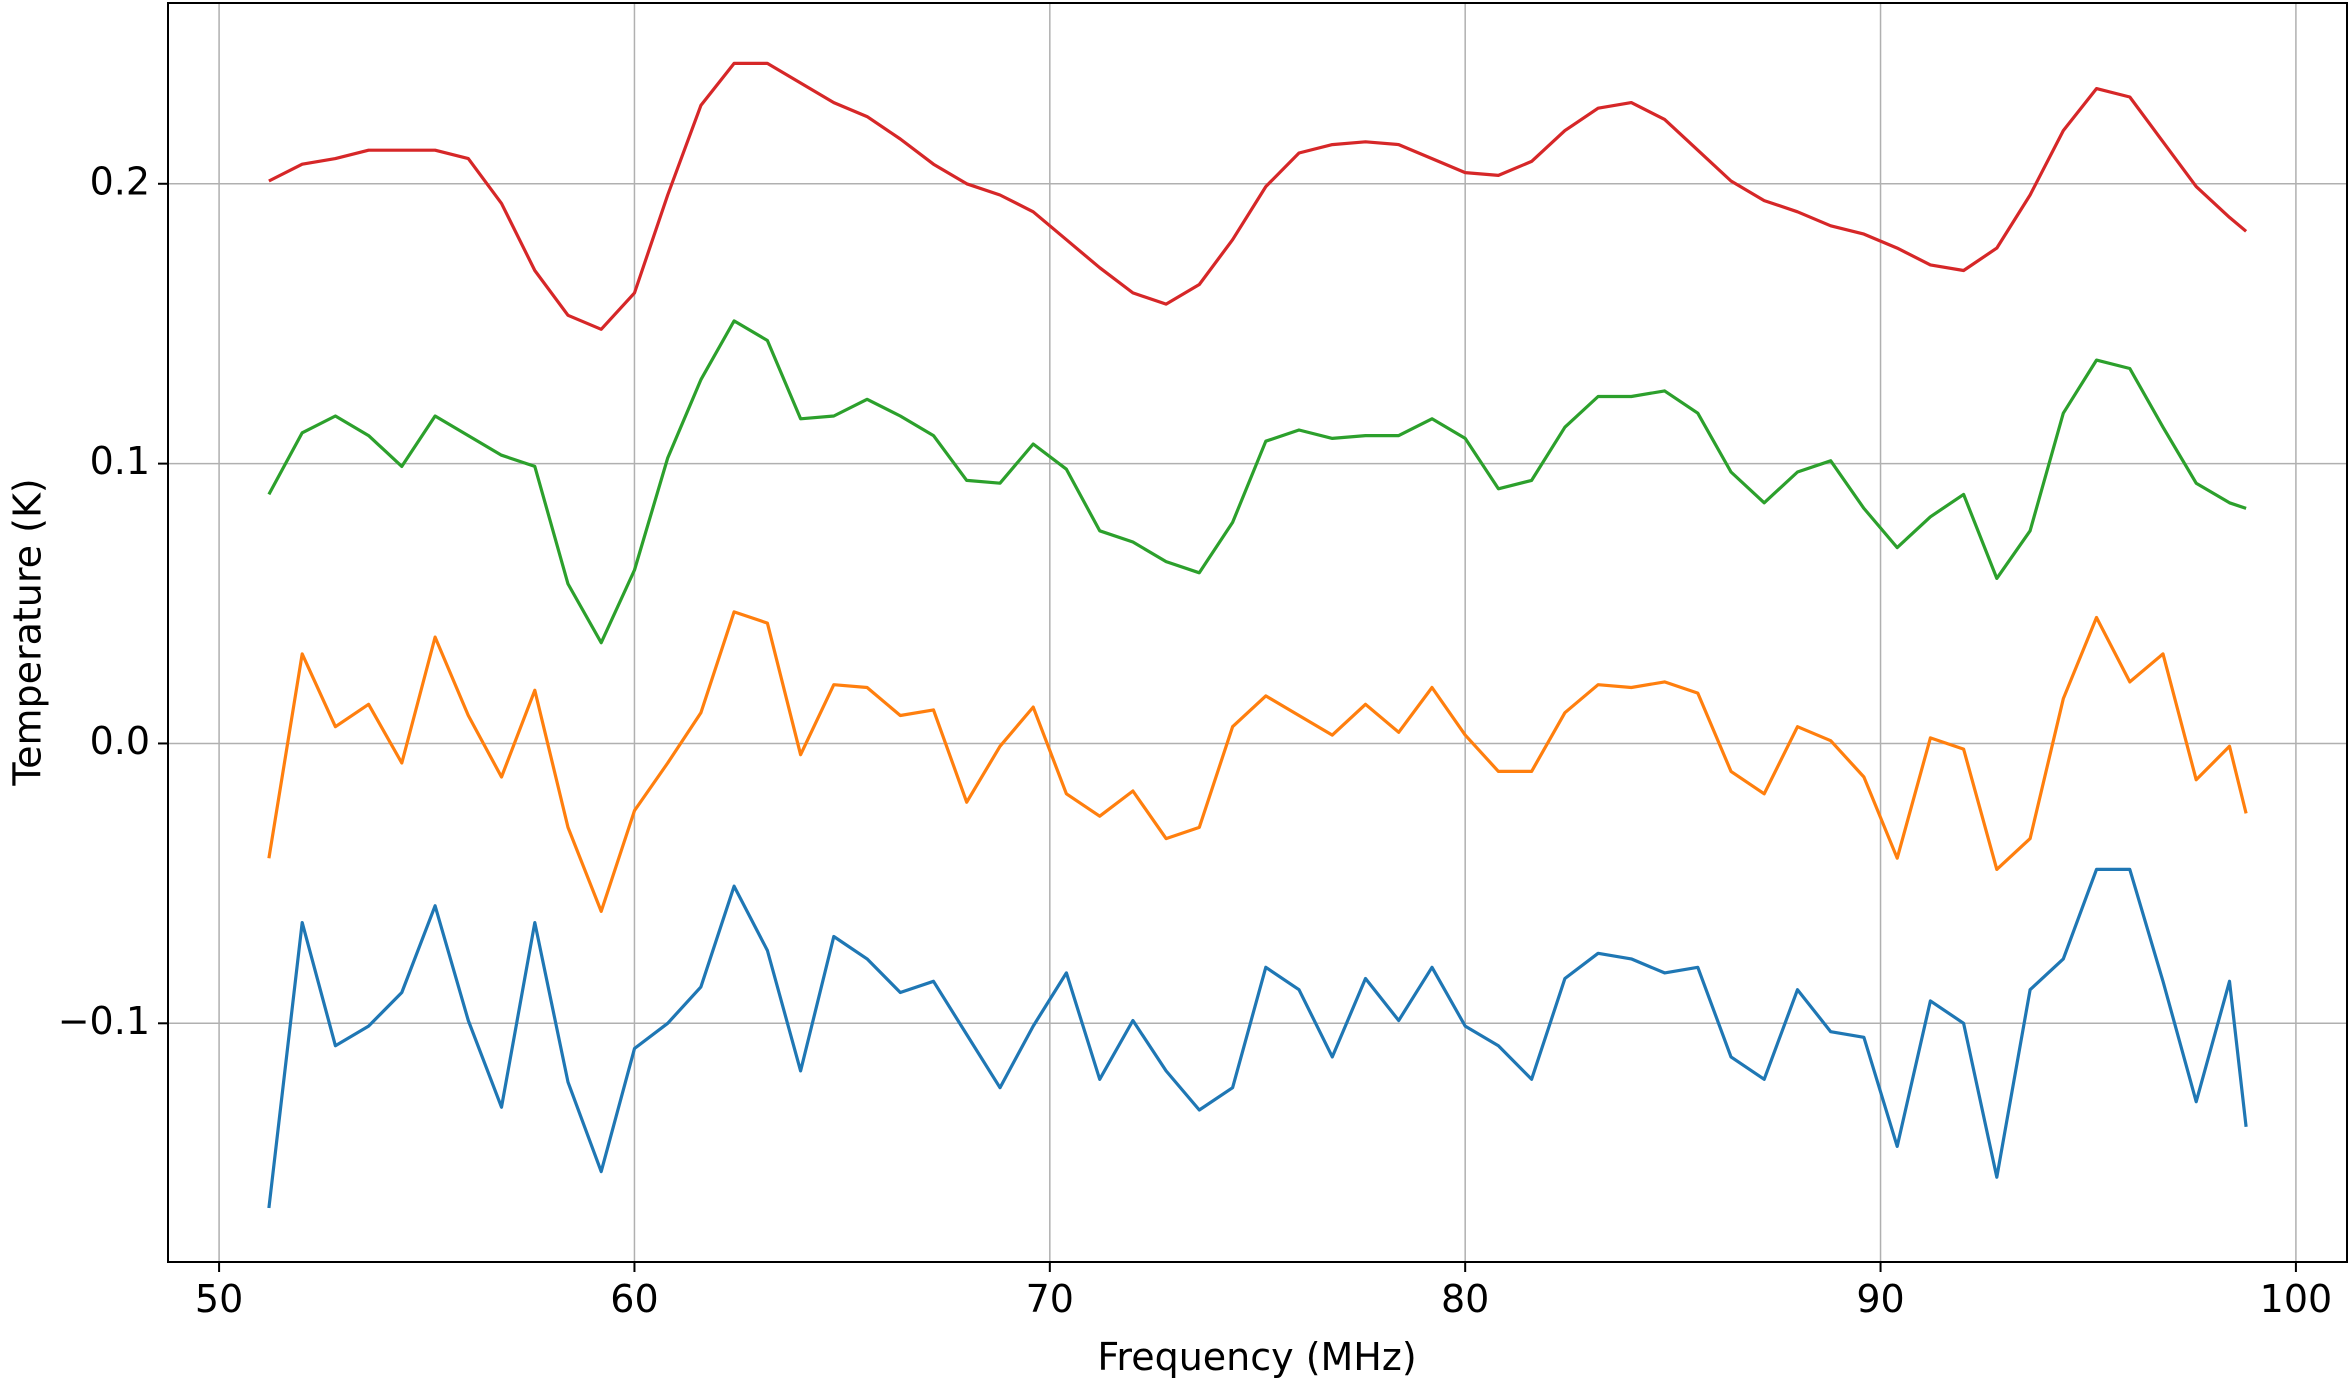 The height and width of the screenshot is (1379, 2350). Describe the element at coordinates (1880, 1299) in the screenshot. I see `x-tick-label: 90` at that location.